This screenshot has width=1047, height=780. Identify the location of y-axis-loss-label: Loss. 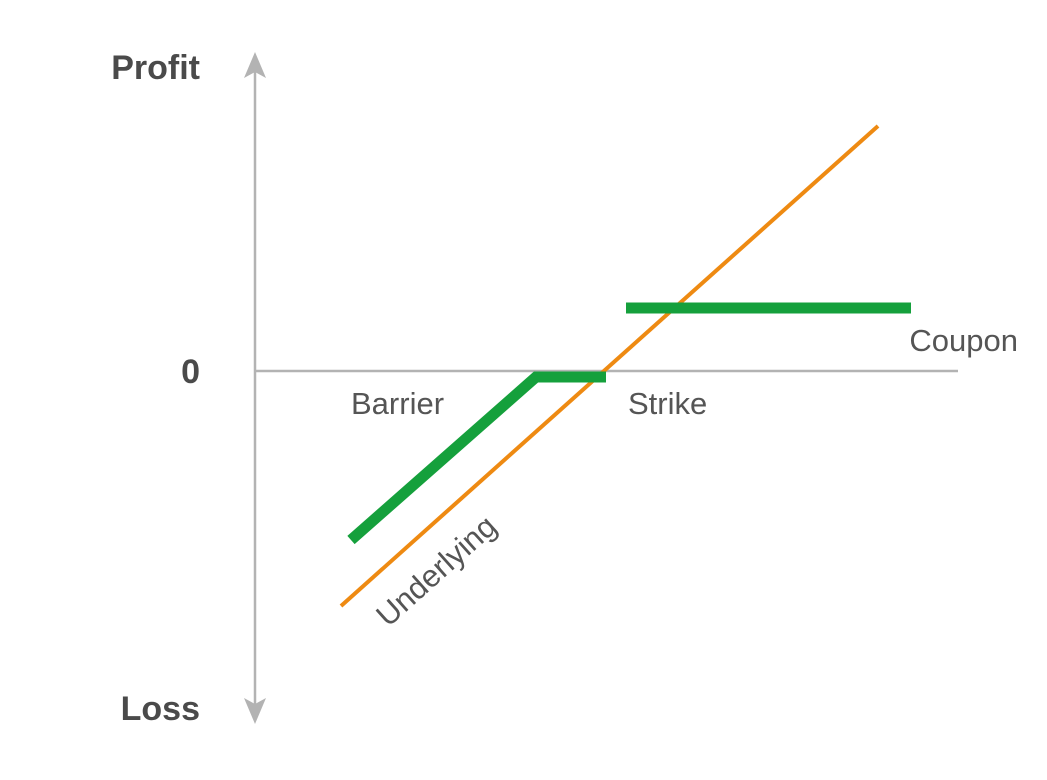
(160, 709).